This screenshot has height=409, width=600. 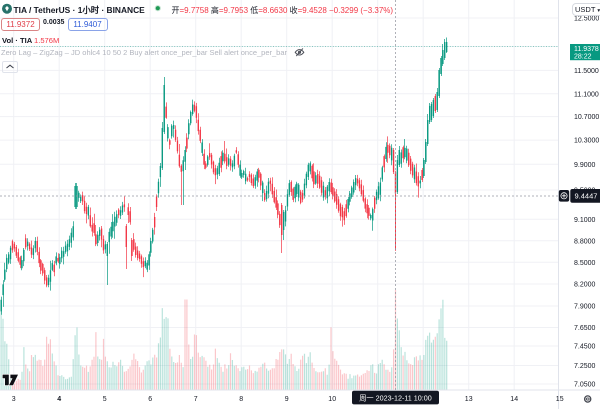 I want to click on svg-text: 7.9000, so click(x=585, y=307).